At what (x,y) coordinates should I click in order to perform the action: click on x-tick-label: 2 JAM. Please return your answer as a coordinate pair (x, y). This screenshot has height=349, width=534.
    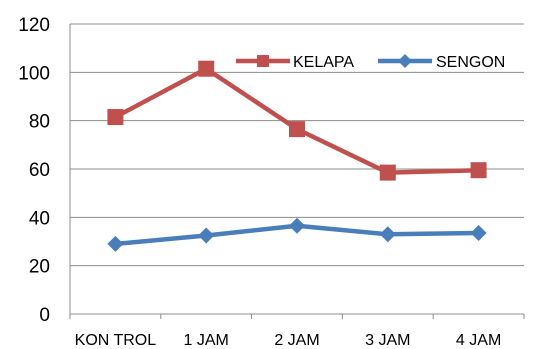
    Looking at the image, I should click on (296, 340).